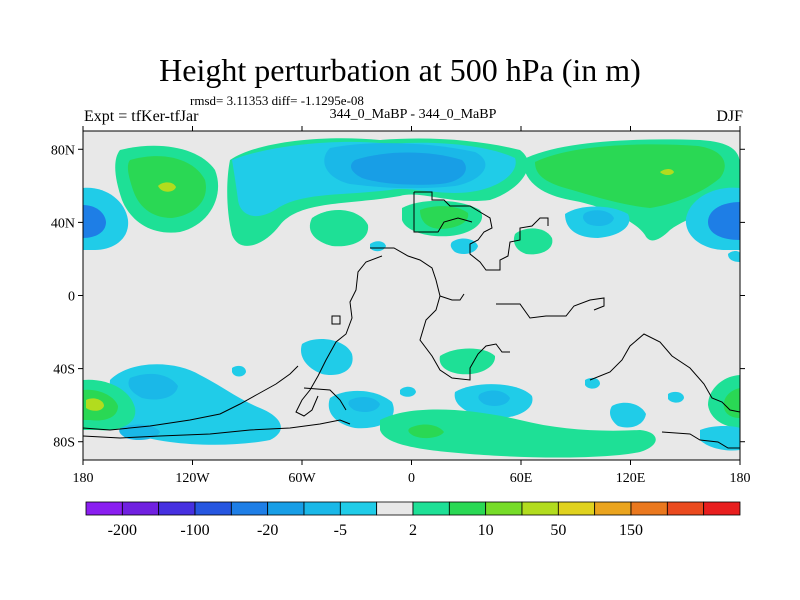 The width and height of the screenshot is (800, 600). What do you see at coordinates (326, 357) in the screenshot?
I see `contour-cyan-se-pacific` at bounding box center [326, 357].